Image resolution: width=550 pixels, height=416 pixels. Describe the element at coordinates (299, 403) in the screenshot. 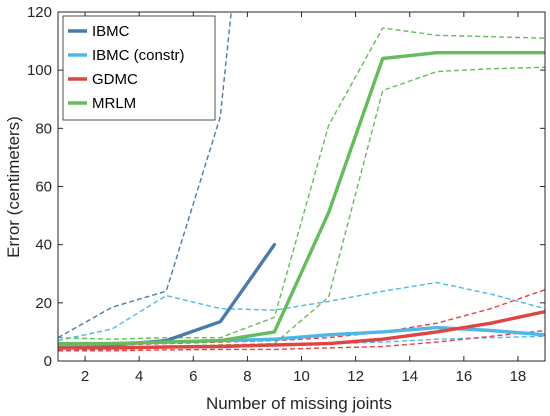

I see `x-axis-label: Number of missing joints` at that location.